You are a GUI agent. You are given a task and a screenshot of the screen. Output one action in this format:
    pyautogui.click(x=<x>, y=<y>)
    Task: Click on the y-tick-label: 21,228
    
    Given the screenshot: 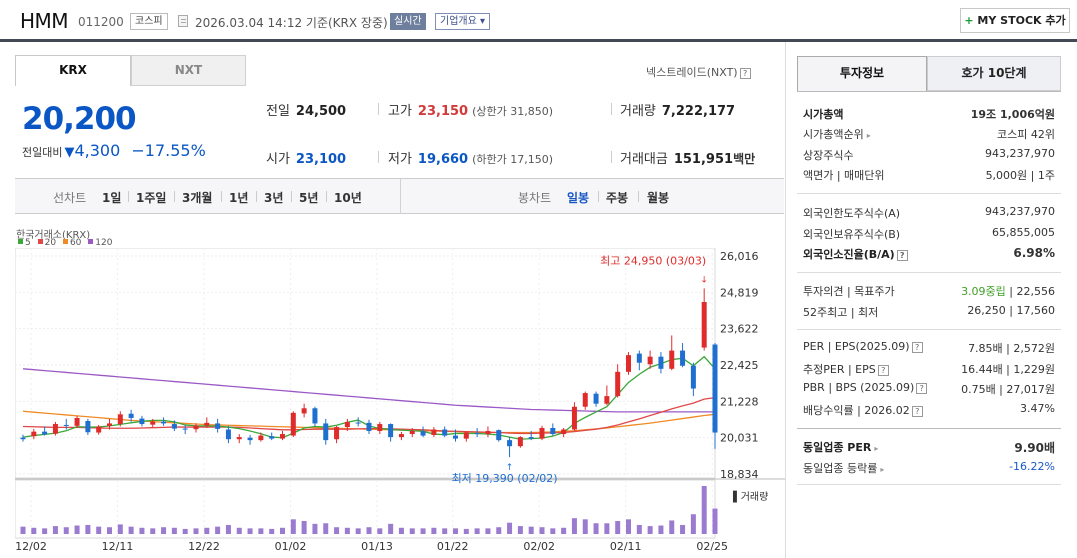 What is the action you would take?
    pyautogui.click(x=739, y=401)
    